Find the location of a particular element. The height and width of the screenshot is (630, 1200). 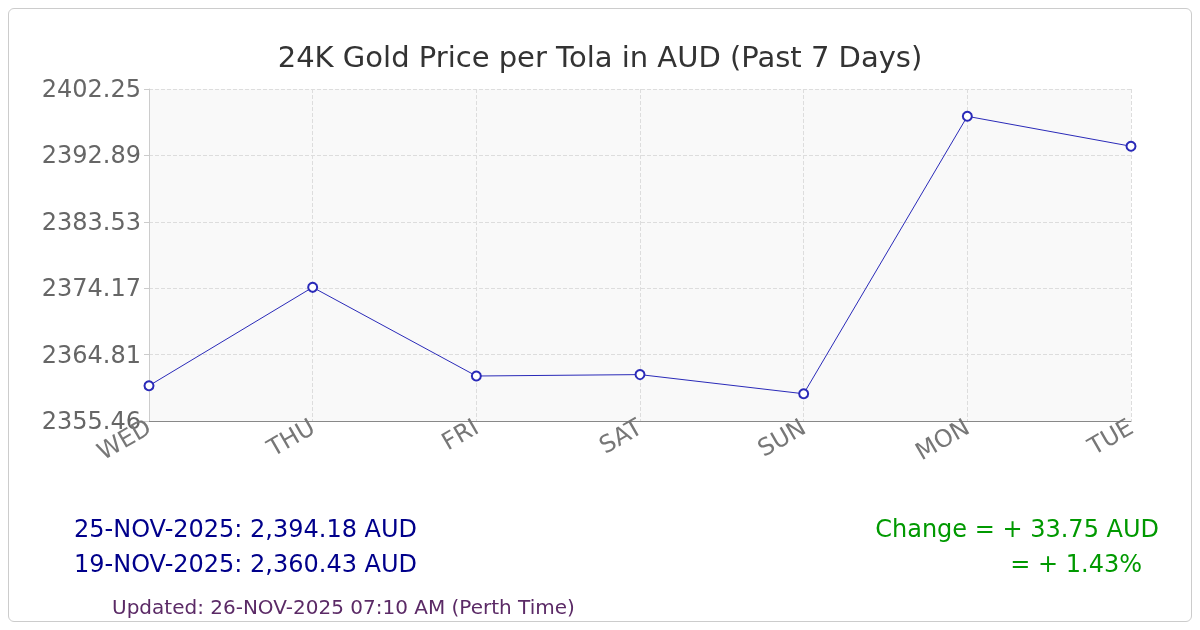

y-tick-label: 2392.89 is located at coordinates (91, 155).